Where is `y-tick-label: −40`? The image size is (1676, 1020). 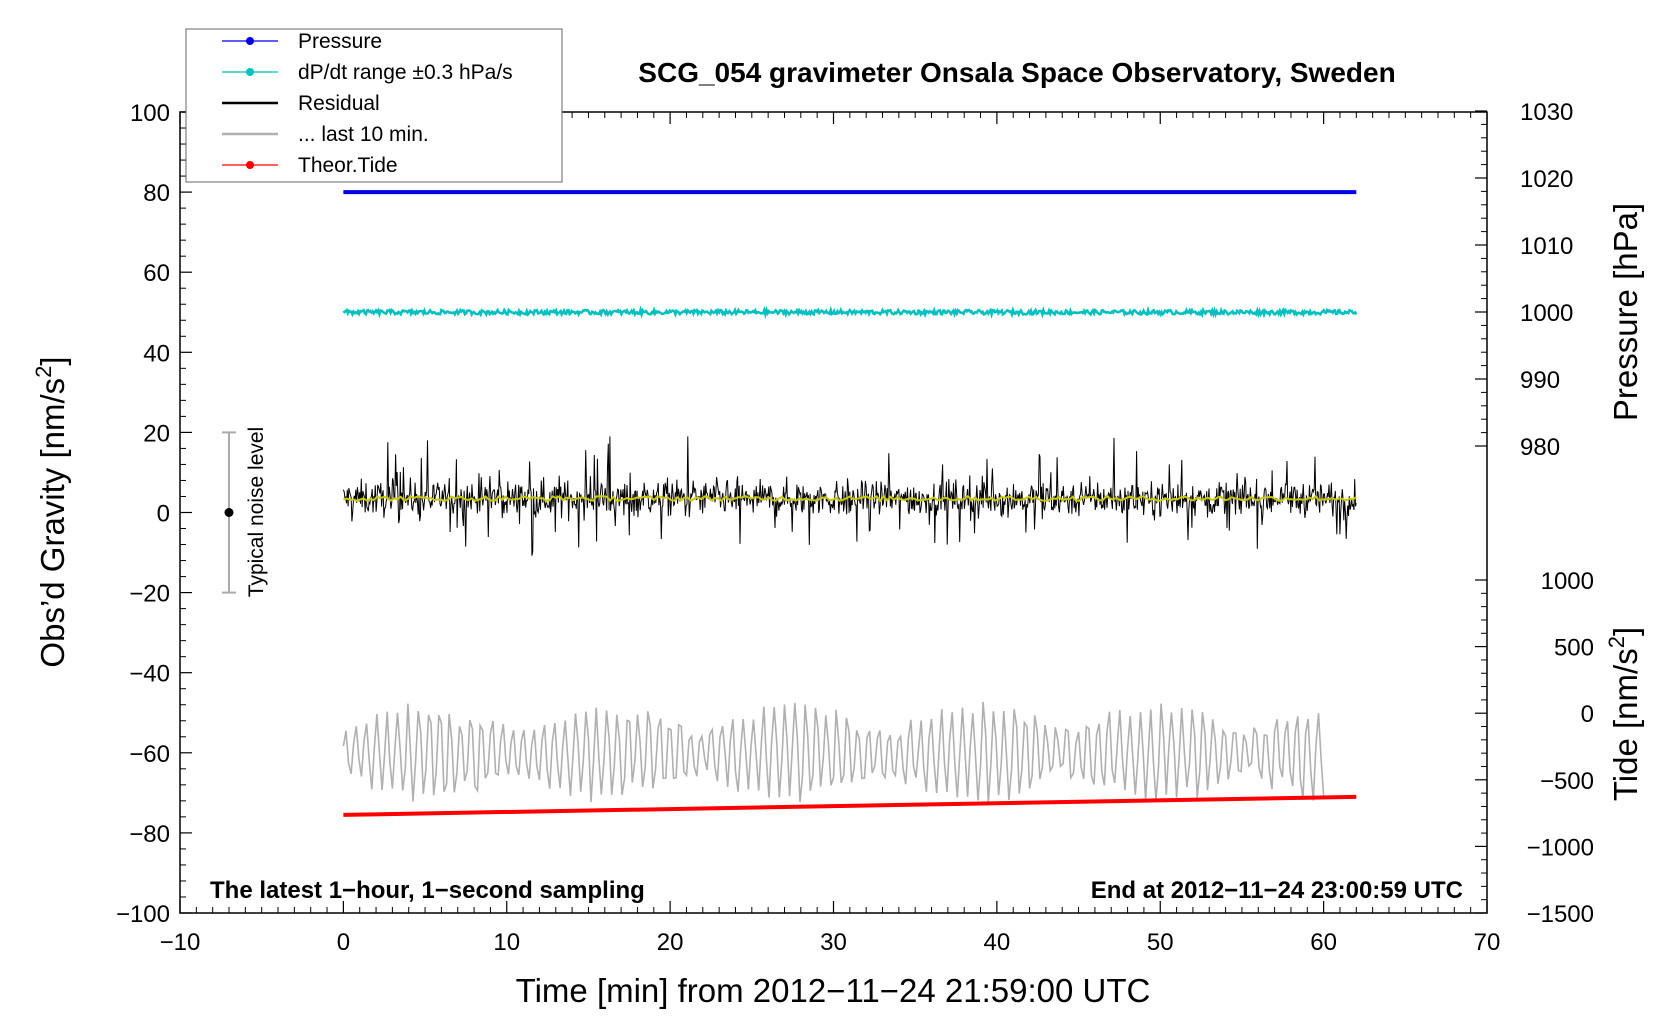
y-tick-label: −40 is located at coordinates (149, 674).